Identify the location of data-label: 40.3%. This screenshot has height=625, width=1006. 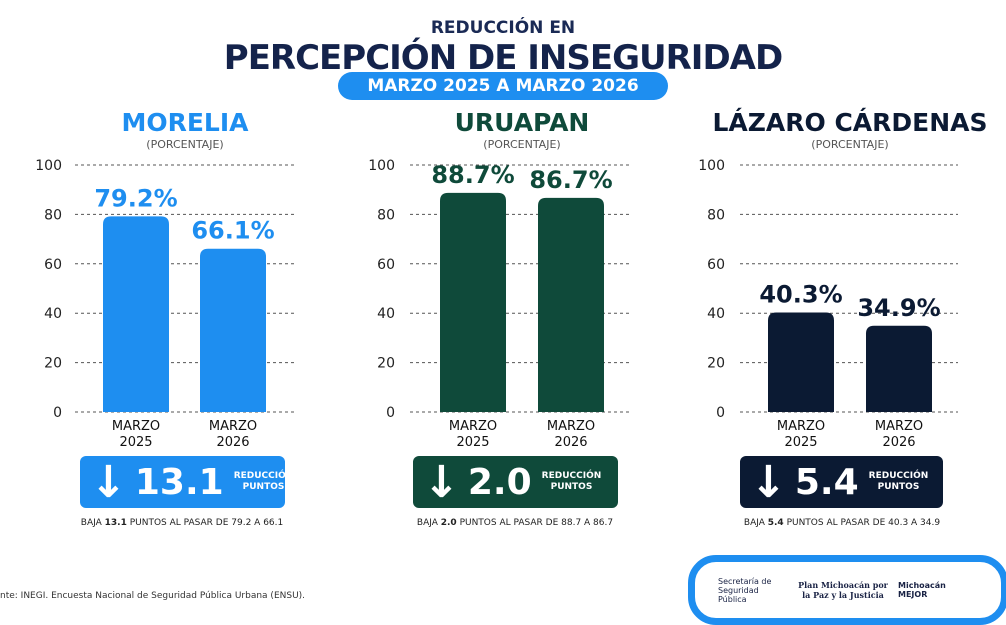
(800, 294).